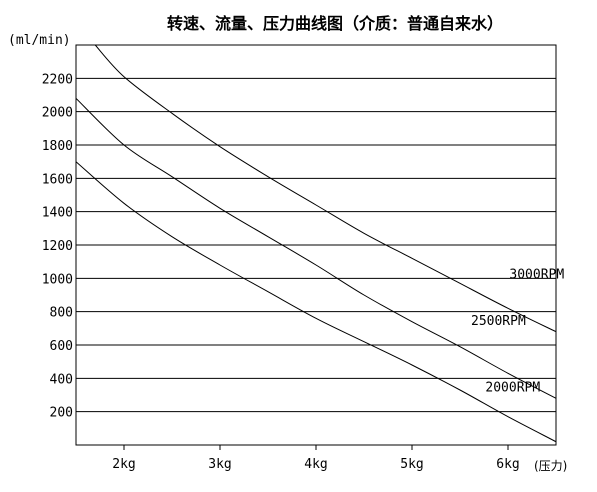 The width and height of the screenshot is (597, 492). Describe the element at coordinates (39, 40) in the screenshot. I see `y-axis-unit-label: (ml/min)` at that location.